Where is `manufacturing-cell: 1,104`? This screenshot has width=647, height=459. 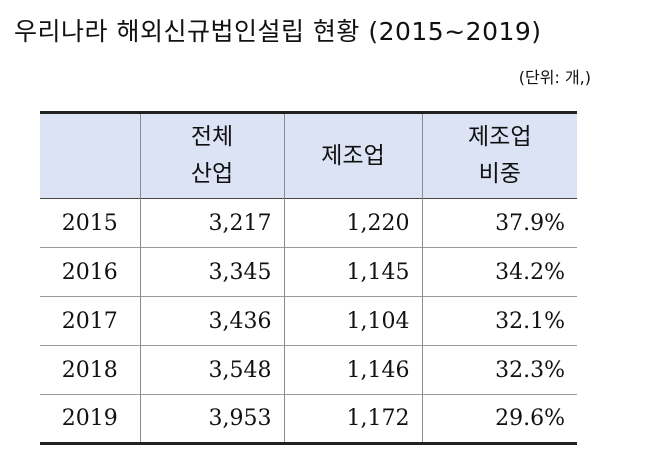 manufacturing-cell: 1,104 is located at coordinates (352, 321).